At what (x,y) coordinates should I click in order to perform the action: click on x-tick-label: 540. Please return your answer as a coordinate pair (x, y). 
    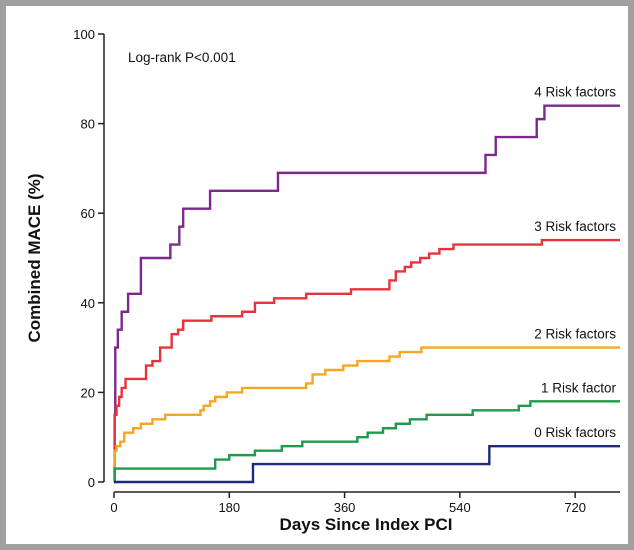
    Looking at the image, I should click on (460, 507).